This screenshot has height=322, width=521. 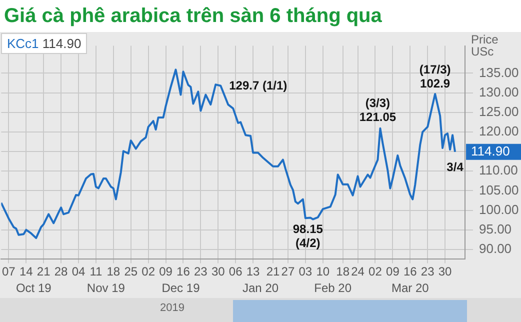 I want to click on annotation: 129.7 (1/1), so click(x=258, y=85).